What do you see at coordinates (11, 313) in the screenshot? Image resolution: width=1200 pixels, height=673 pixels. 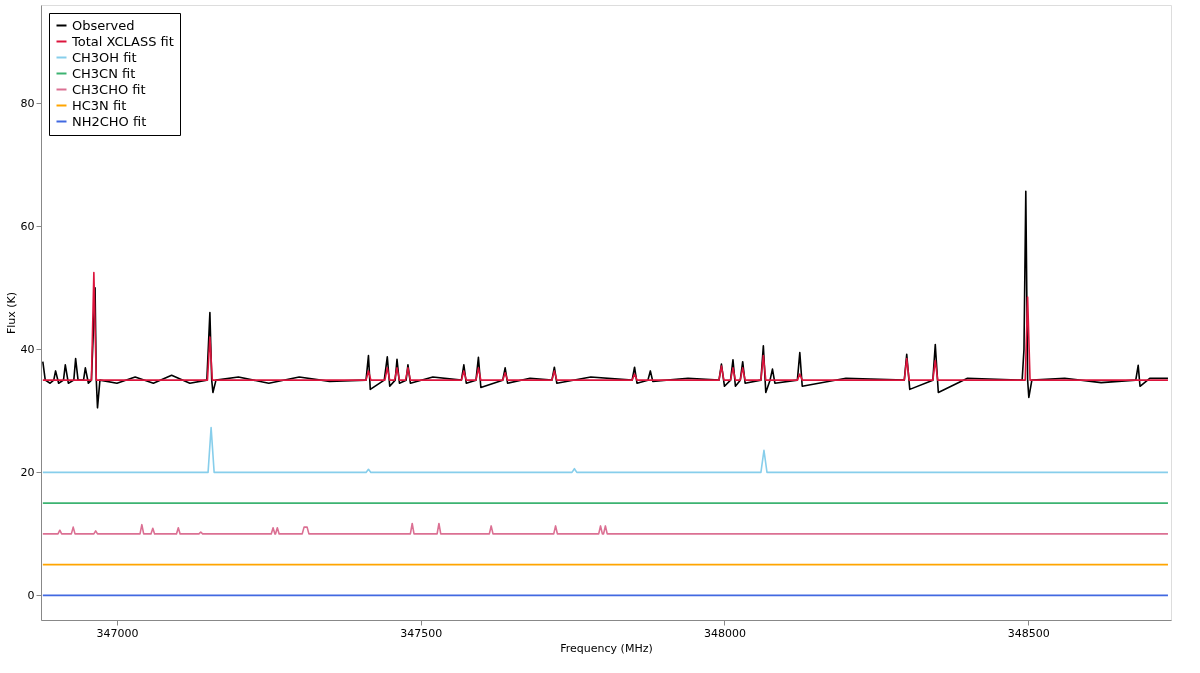 I see `y-axis-title: Flux (K)` at bounding box center [11, 313].